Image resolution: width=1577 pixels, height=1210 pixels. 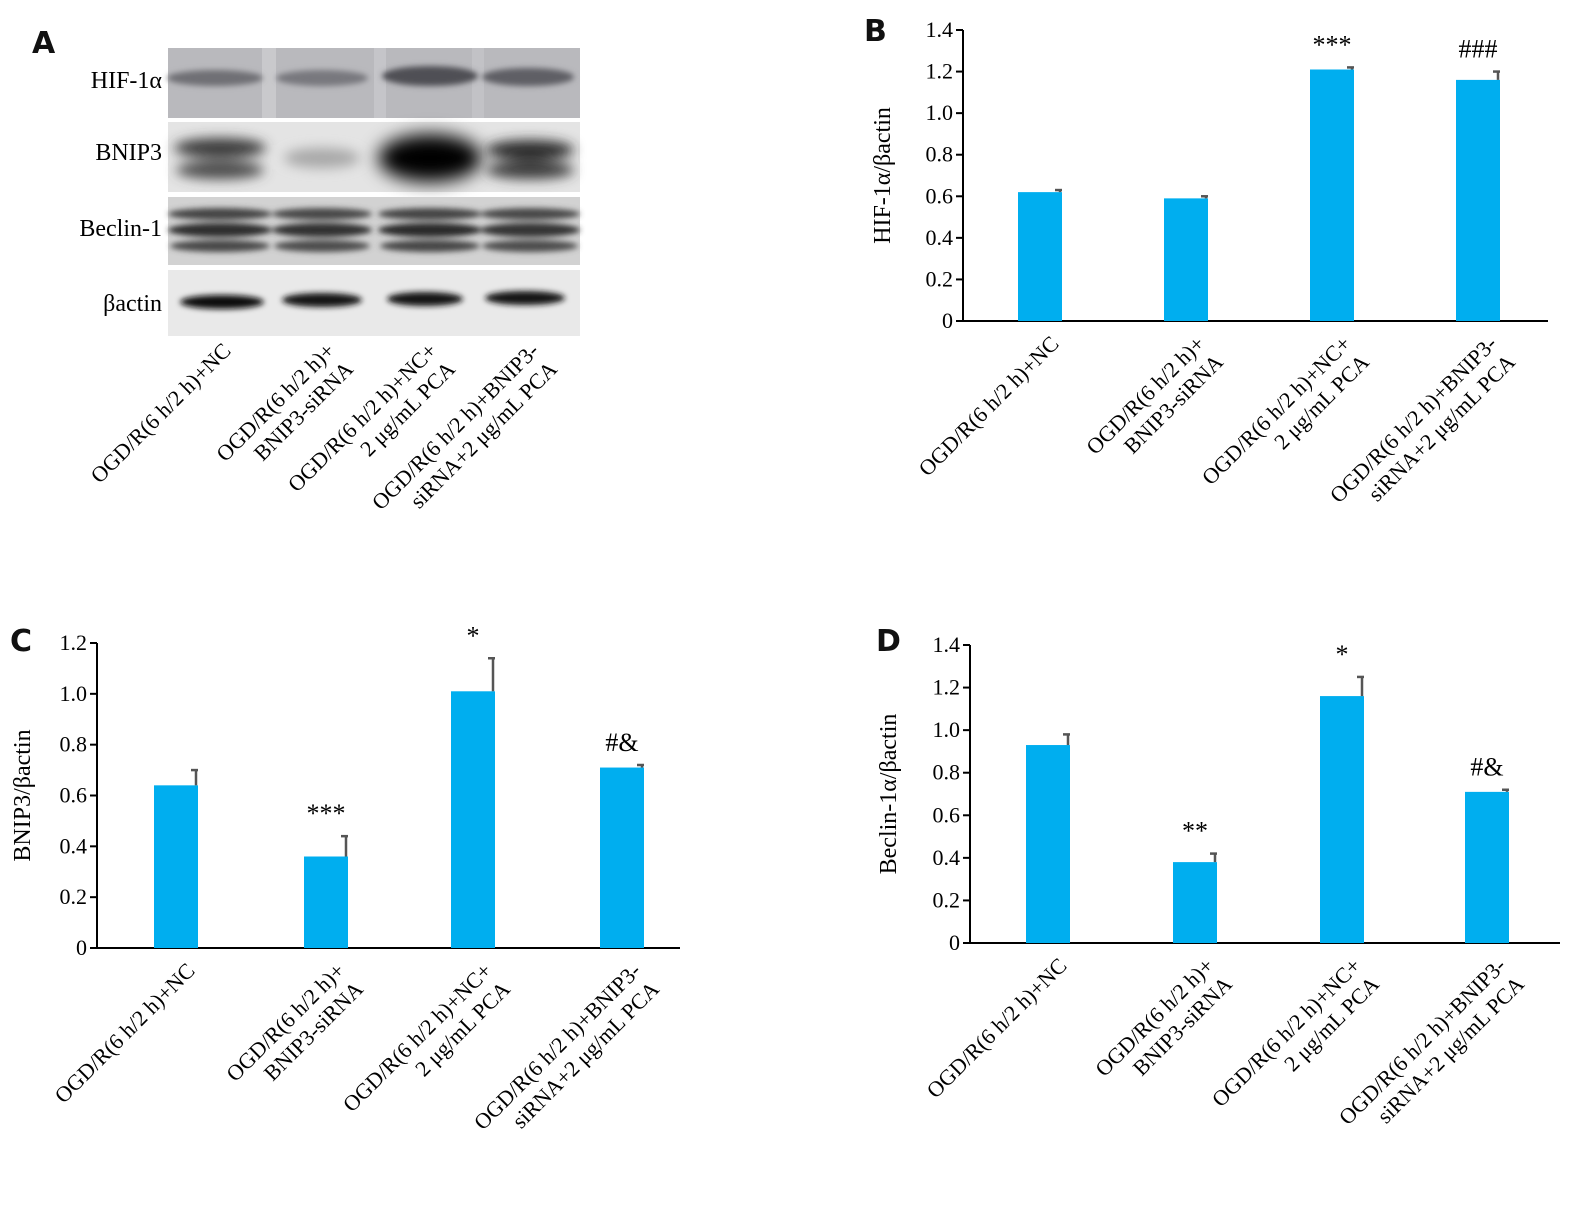 What do you see at coordinates (875, 31) in the screenshot?
I see `panel-label-b: B` at bounding box center [875, 31].